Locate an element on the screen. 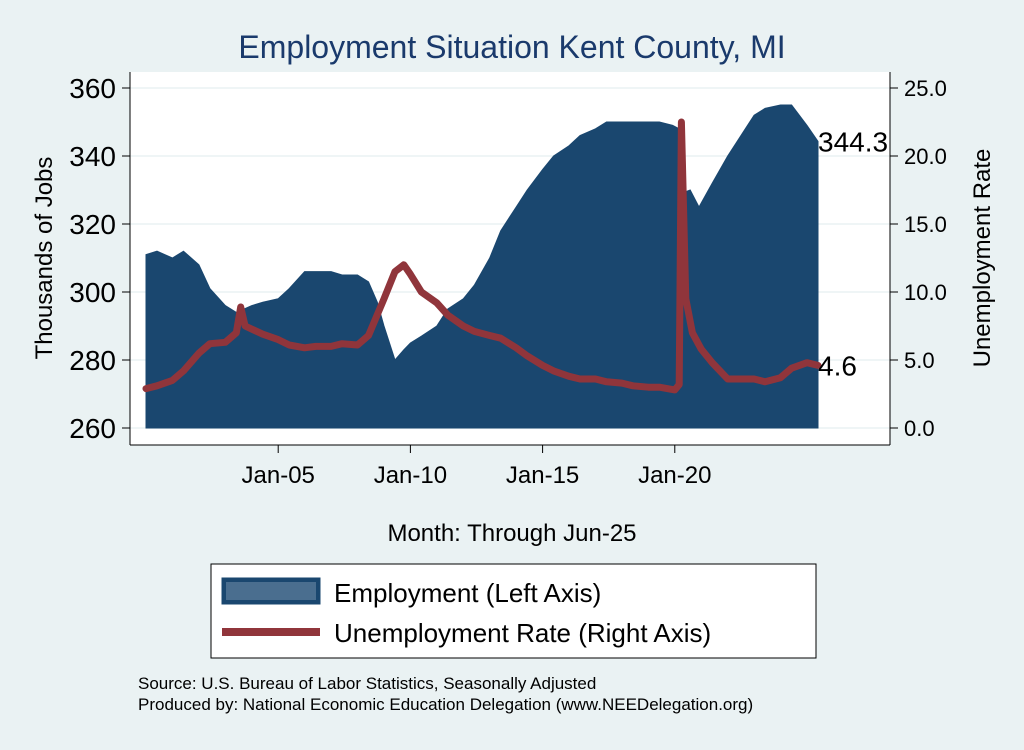 The image size is (1024, 750). x-tick-label: Jan-05 is located at coordinates (278, 475).